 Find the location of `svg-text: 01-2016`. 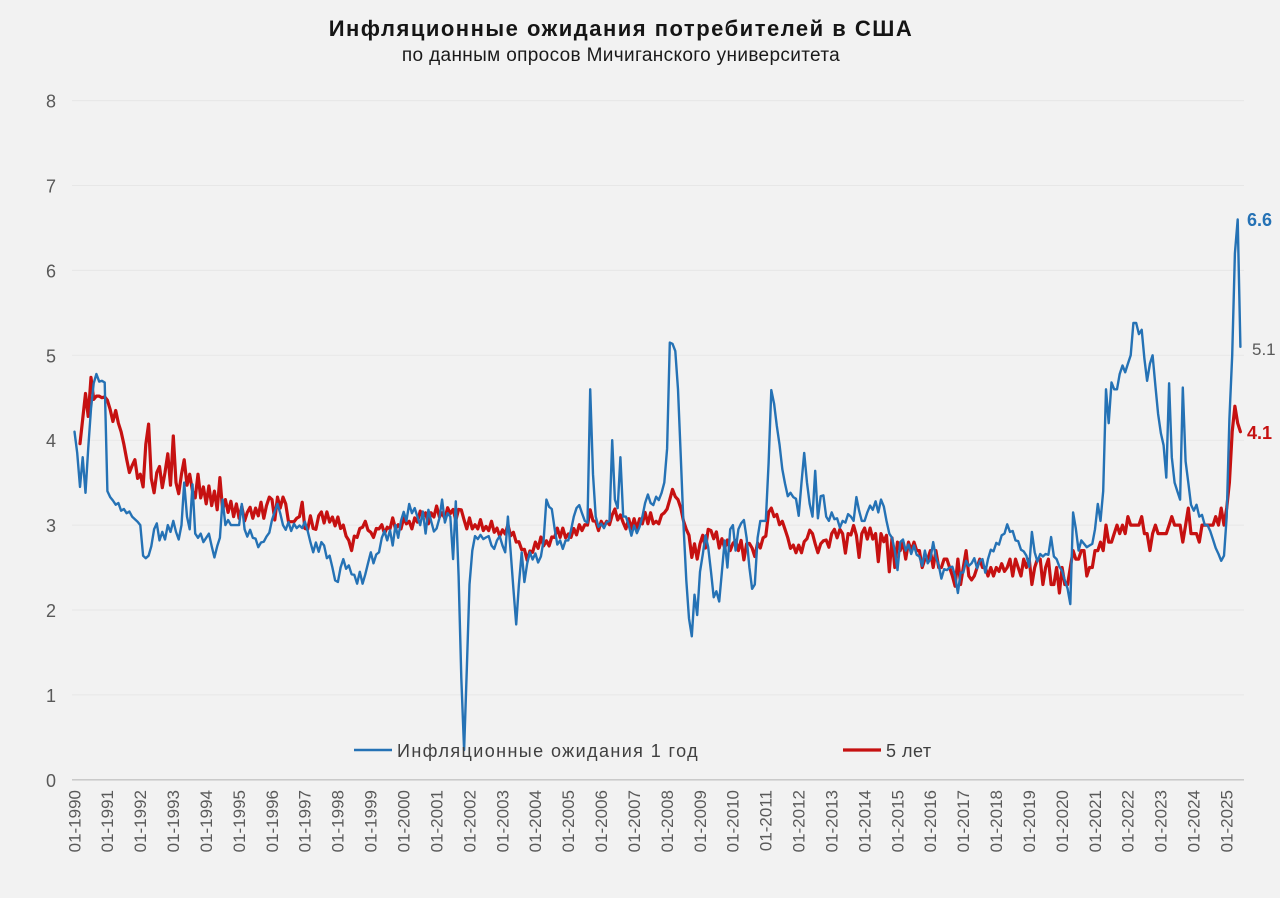

svg-text: 01-2016 is located at coordinates (930, 821).